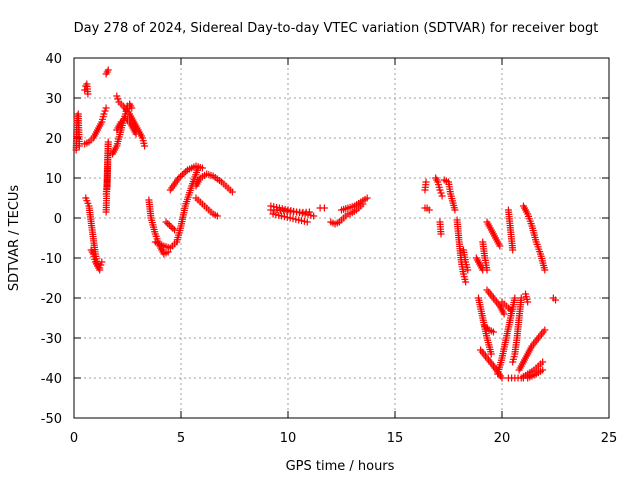 The height and width of the screenshot is (480, 640). What do you see at coordinates (51, 419) in the screenshot?
I see `y-tick-label: -50` at bounding box center [51, 419].